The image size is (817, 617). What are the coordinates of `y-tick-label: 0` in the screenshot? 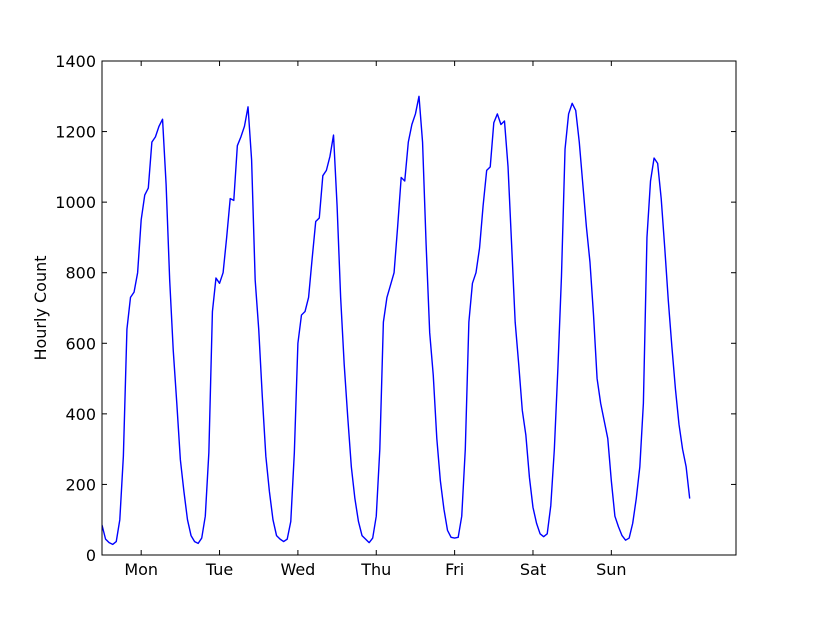 It's located at (91, 555).